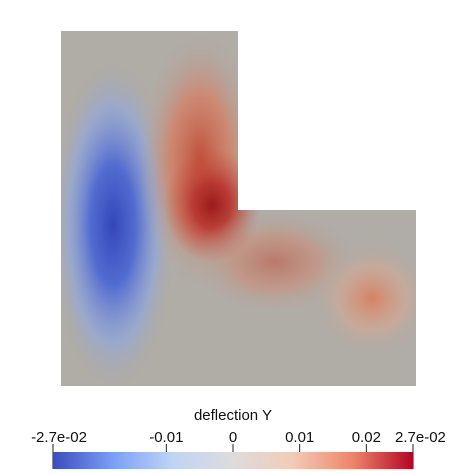 The width and height of the screenshot is (458, 474). I want to click on colorbar-tick-label-2-7e-02: 2.7e-02, so click(420, 437).